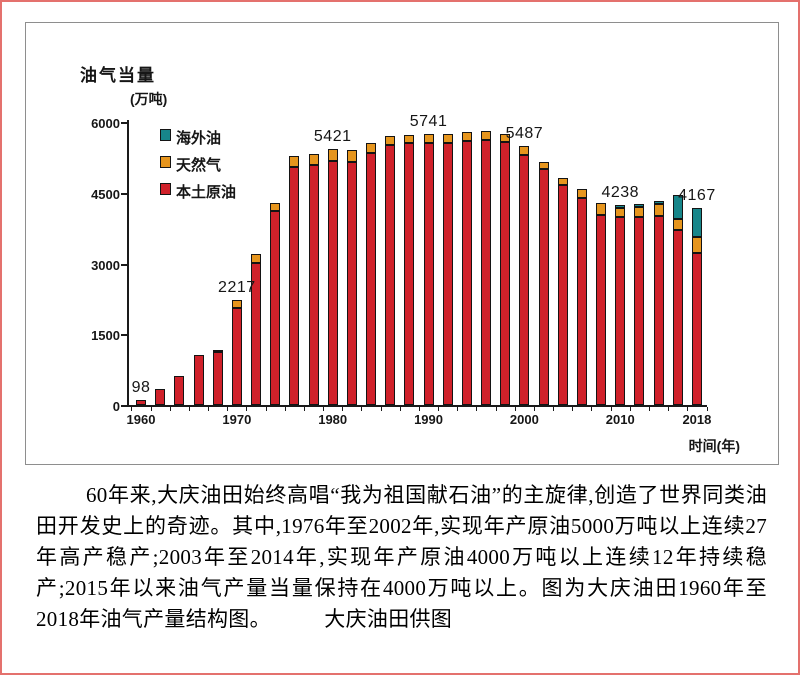 This screenshot has width=800, height=675. Describe the element at coordinates (256, 258) in the screenshot. I see `bar-segment-天然气-1972` at that location.